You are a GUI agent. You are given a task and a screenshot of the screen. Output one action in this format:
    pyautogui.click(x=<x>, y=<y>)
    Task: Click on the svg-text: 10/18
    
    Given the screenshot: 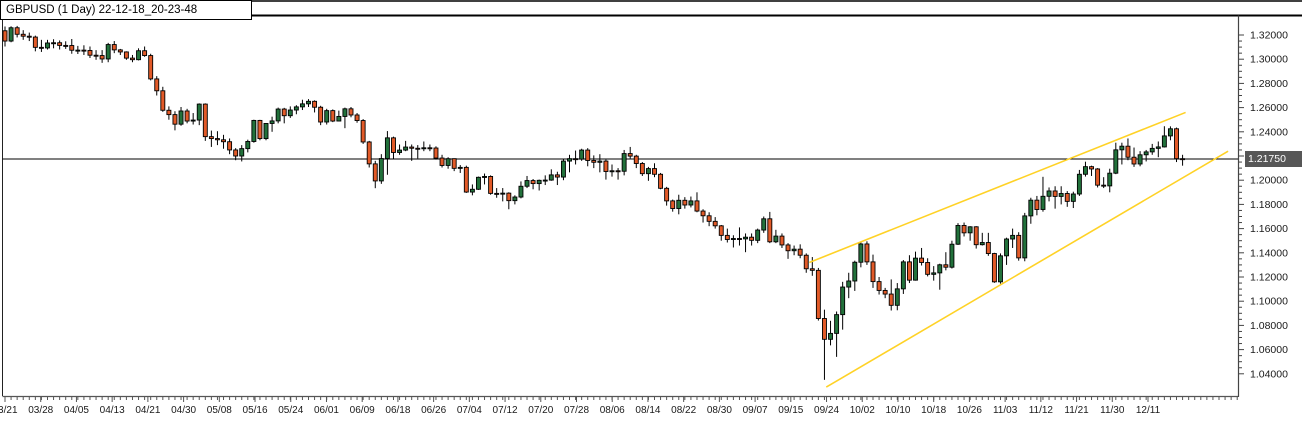 What is the action you would take?
    pyautogui.click(x=933, y=410)
    